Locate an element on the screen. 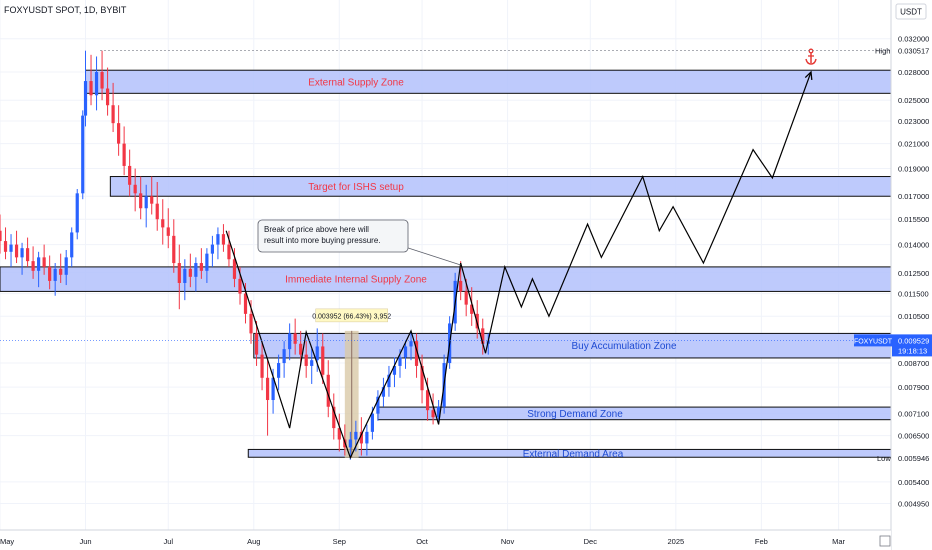 The width and height of the screenshot is (932, 550). y-tick-label: 0.019000 is located at coordinates (913, 169).